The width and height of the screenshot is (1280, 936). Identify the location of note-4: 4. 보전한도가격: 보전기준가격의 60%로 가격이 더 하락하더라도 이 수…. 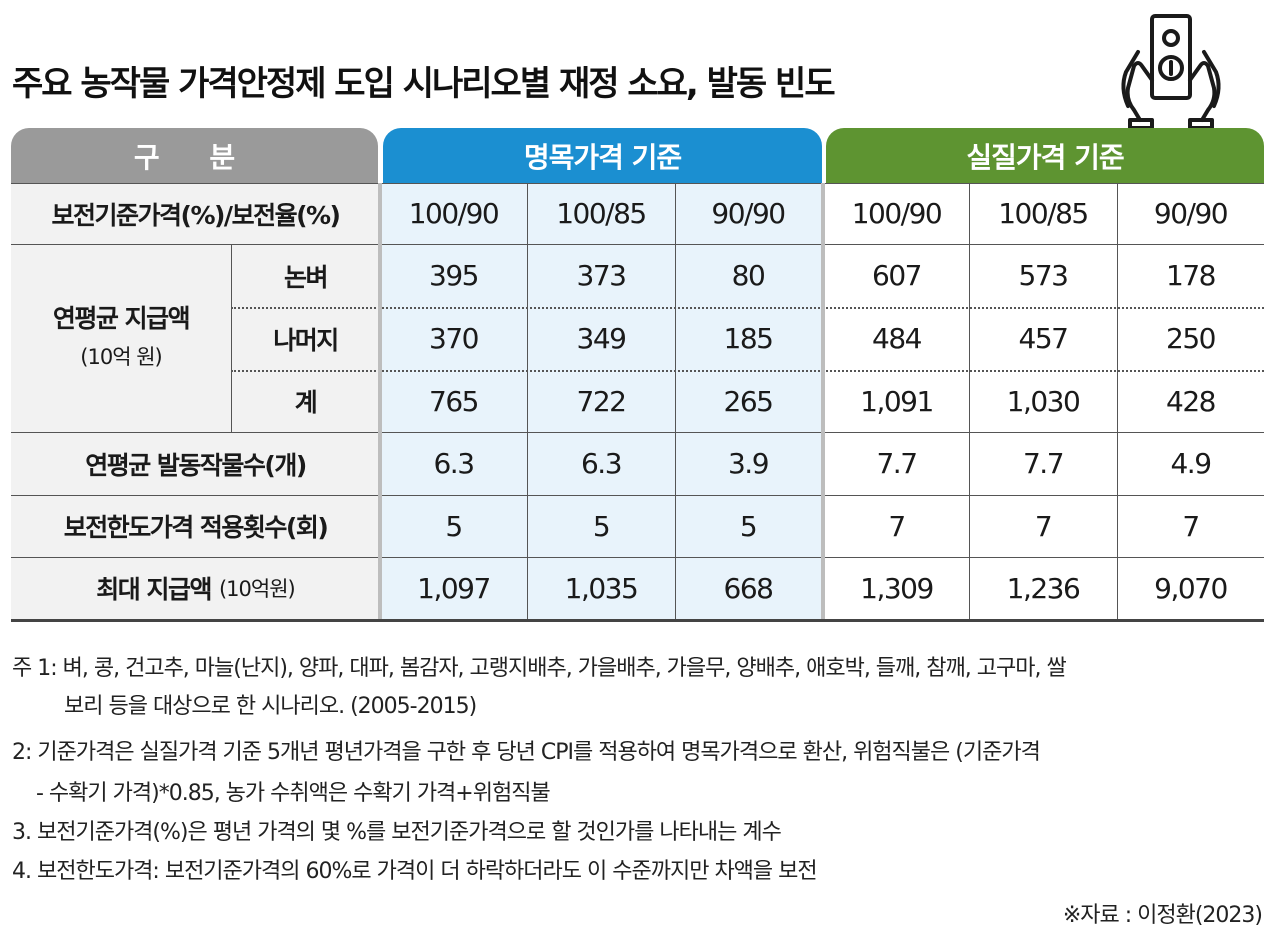
(415, 871).